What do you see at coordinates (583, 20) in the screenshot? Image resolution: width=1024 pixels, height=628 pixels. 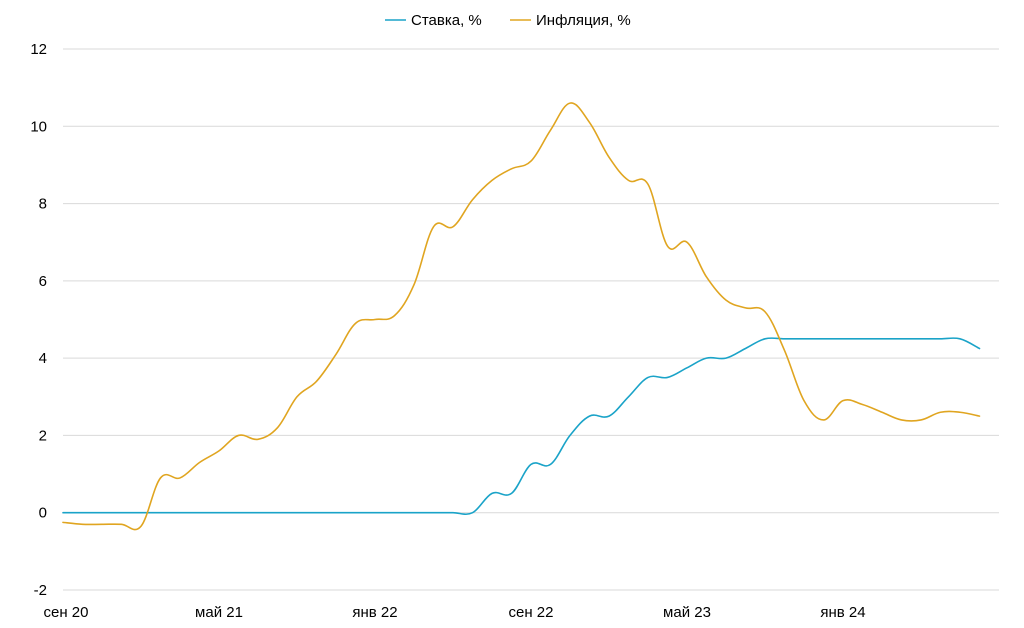 I see `legend-label: Инфляция, %` at bounding box center [583, 20].